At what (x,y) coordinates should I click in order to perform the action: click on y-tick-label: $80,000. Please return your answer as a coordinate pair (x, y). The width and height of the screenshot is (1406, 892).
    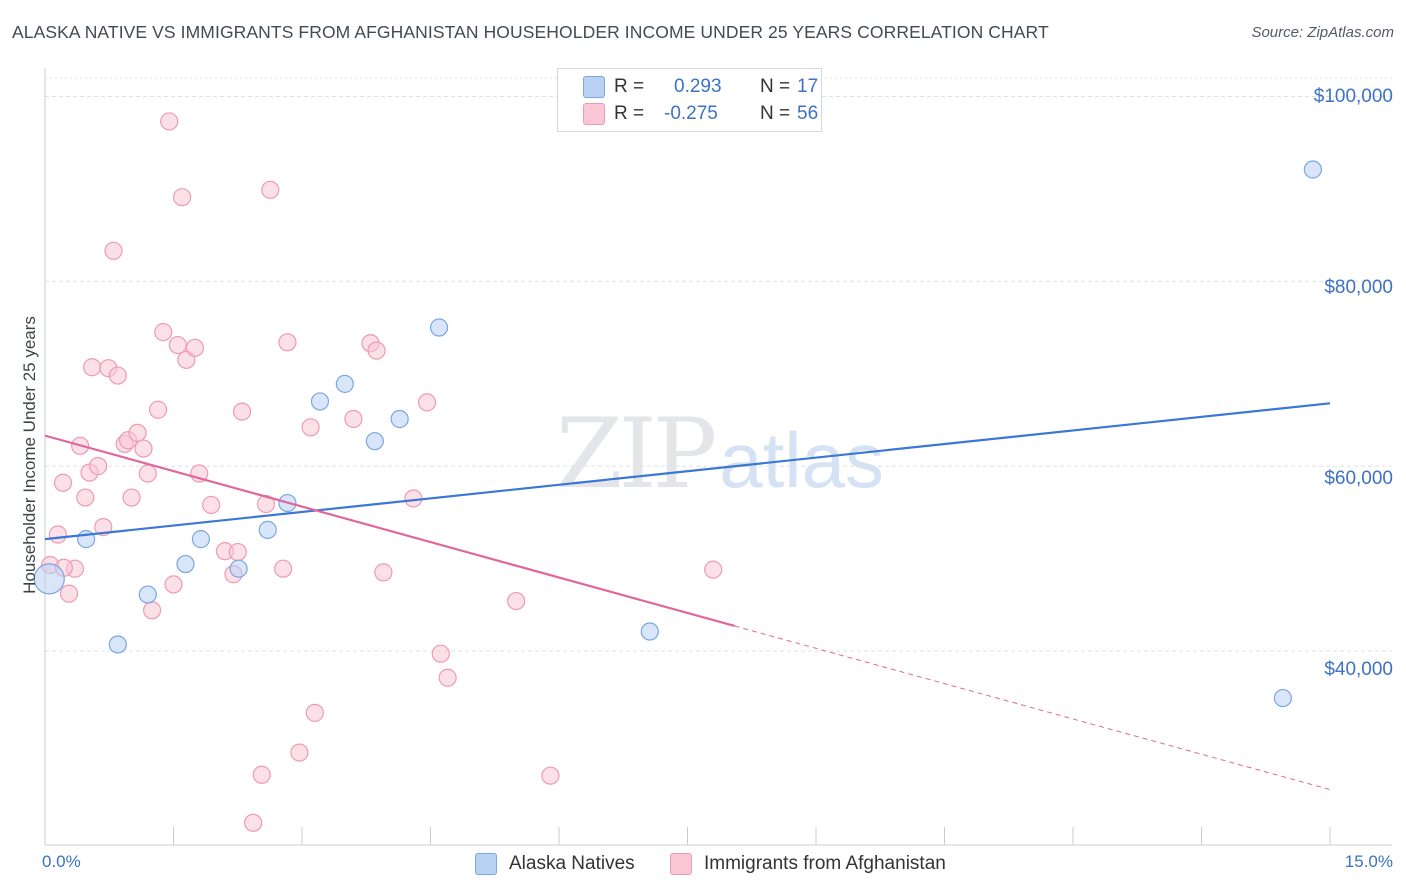
    Looking at the image, I should click on (1358, 287).